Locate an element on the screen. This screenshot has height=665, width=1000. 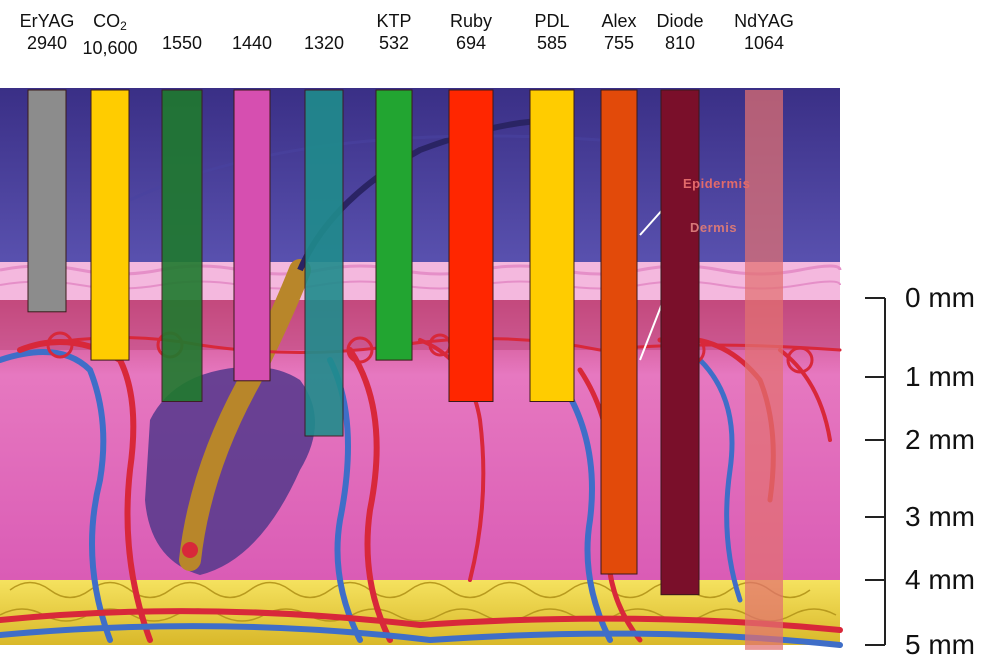
laser-label-9: Diode 810 is located at coordinates (680, 32).